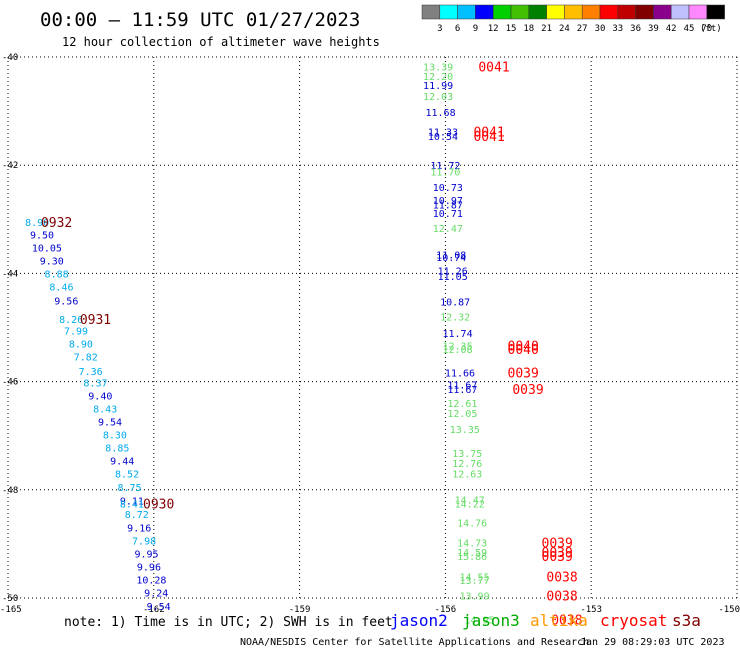 The width and height of the screenshot is (740, 650). Describe the element at coordinates (100, 397) in the screenshot. I see `wave-height-value: 9.40` at that location.